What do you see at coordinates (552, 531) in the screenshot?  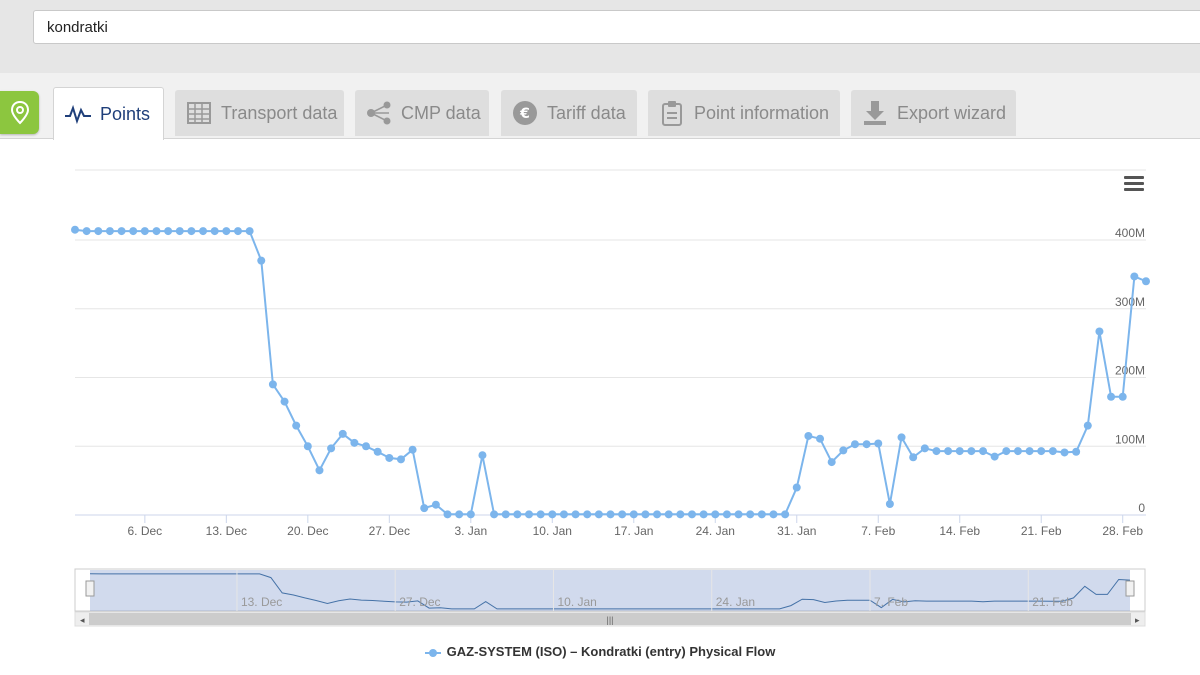 I see `x-tick-label: 10. Jan` at bounding box center [552, 531].